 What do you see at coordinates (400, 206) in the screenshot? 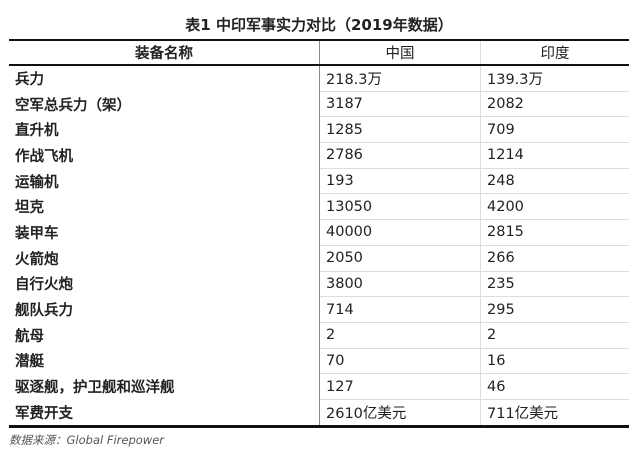
I see `cell-china: 13050` at bounding box center [400, 206].